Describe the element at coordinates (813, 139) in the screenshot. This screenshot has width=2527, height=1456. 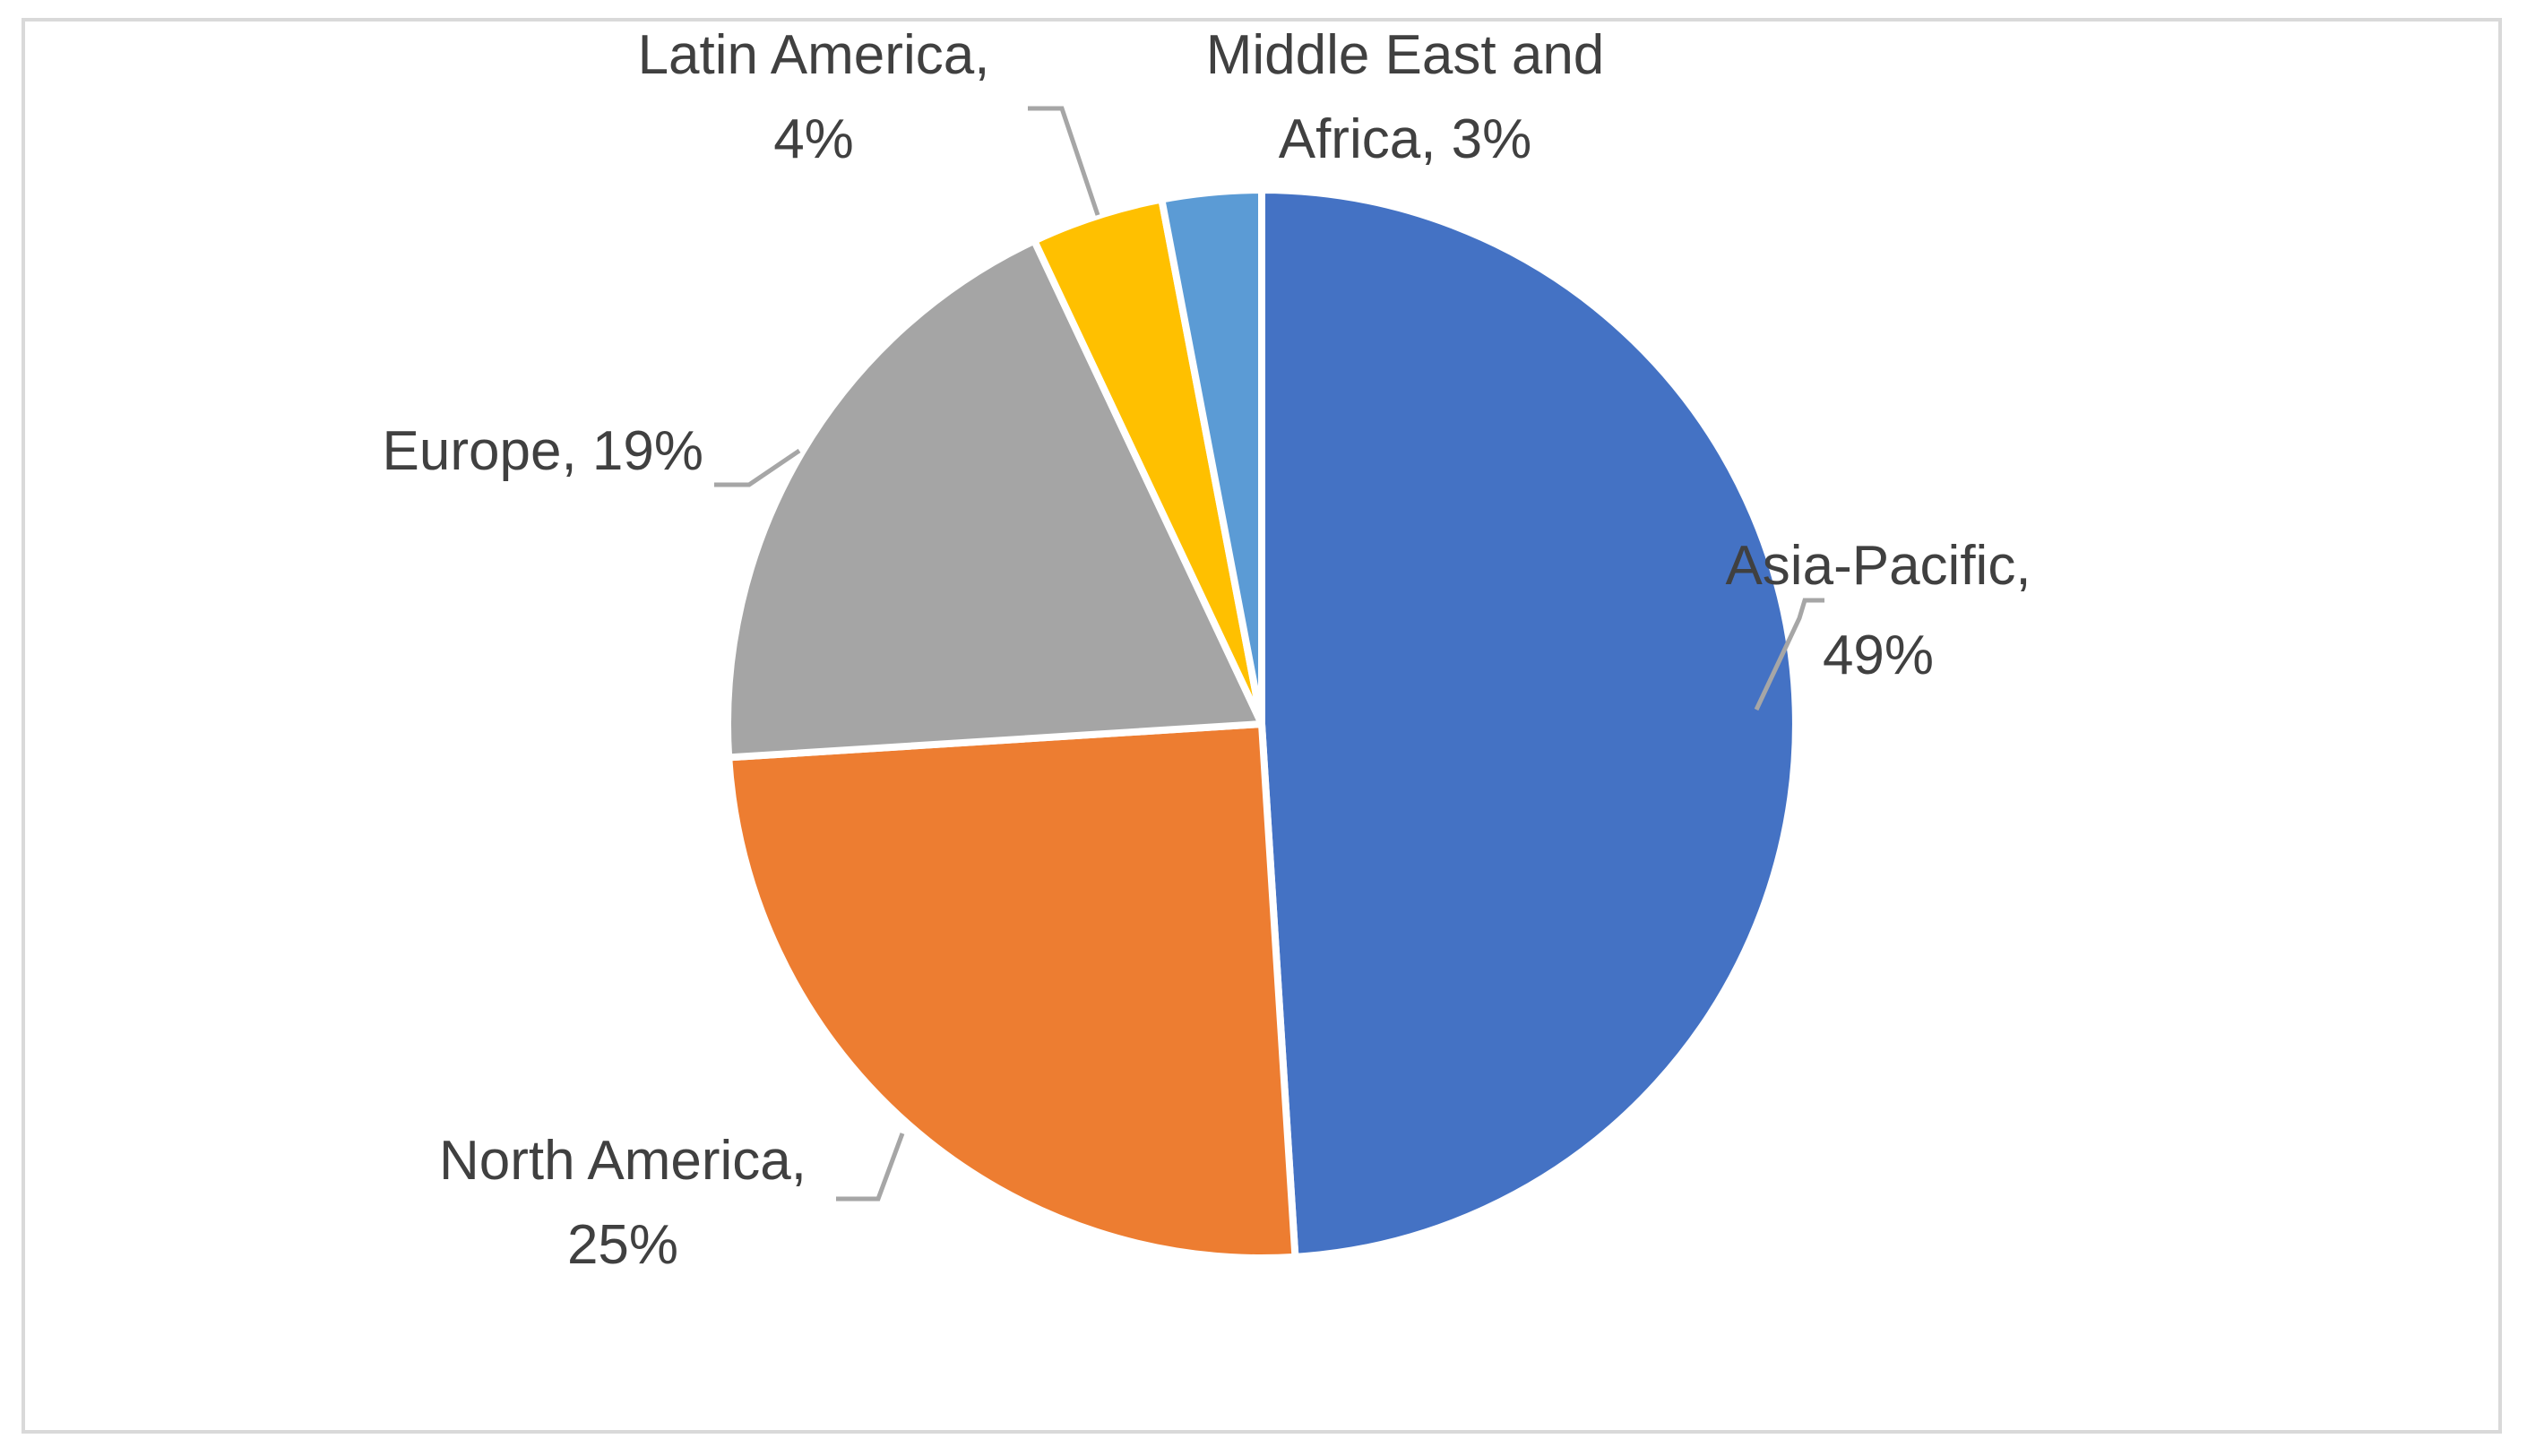
I see `data-label-line: 4%` at that location.